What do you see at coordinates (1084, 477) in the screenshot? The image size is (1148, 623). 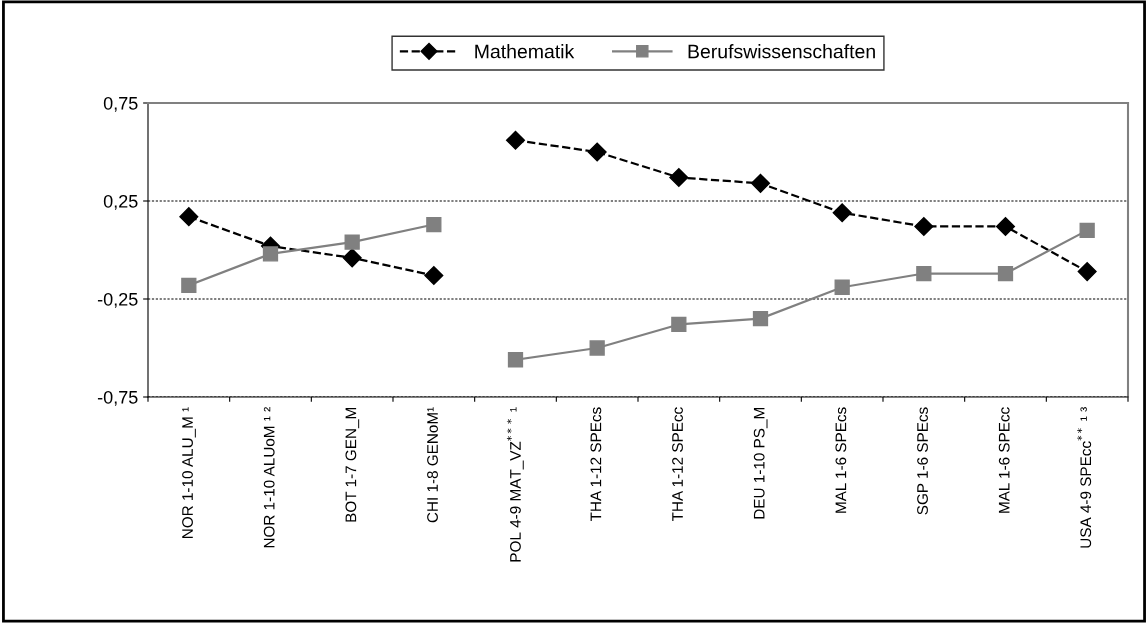 I see `x-tick-label: USA 4-9 SPEcc$^{**}$ ¹ ³` at bounding box center [1084, 477].